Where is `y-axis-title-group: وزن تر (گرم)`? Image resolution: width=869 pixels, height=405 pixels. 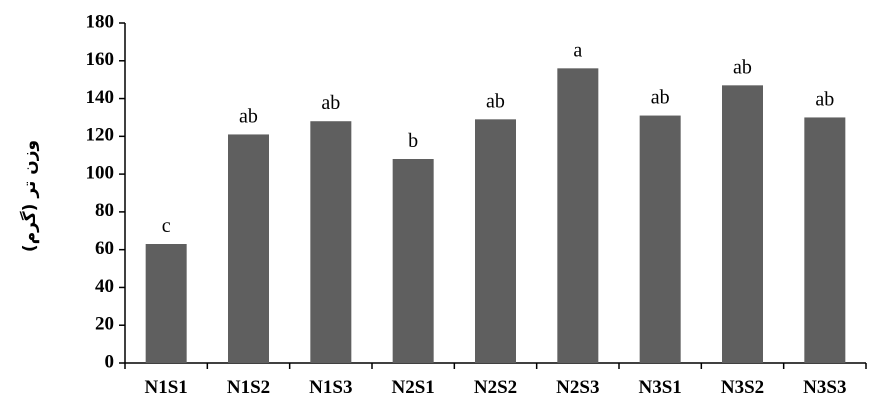
y-axis-title-group: وزن تر (گرم) is located at coordinates (29, 196).